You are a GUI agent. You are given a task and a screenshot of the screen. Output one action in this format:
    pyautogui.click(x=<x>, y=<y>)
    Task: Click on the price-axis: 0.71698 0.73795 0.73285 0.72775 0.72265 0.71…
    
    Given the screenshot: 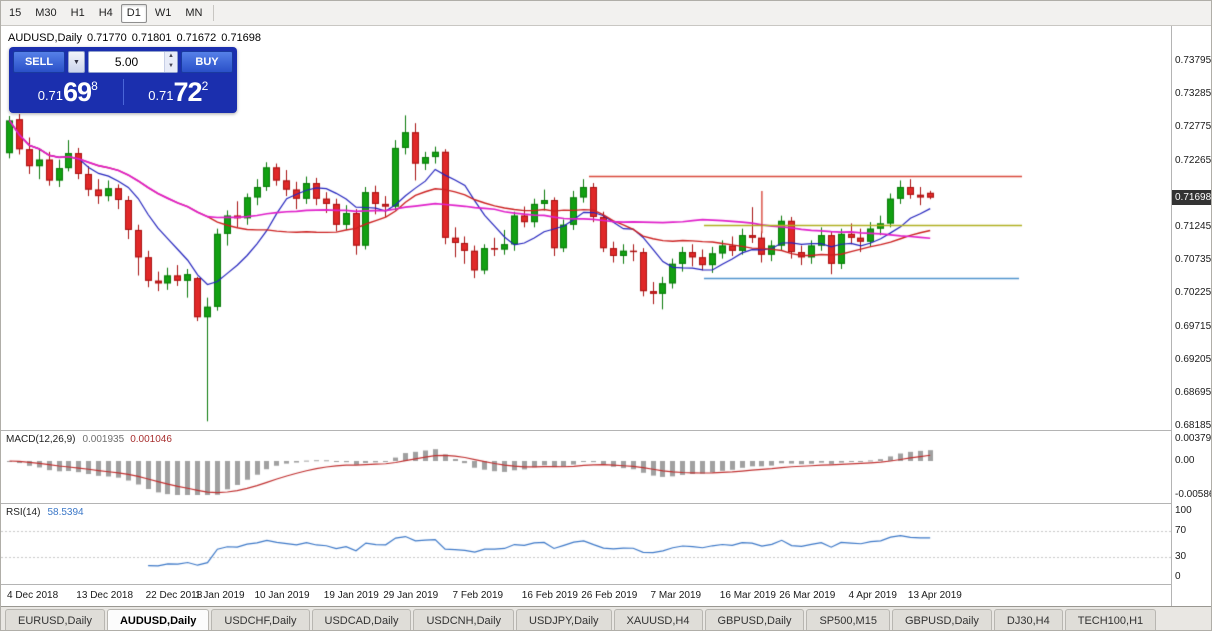 What is the action you would take?
    pyautogui.click(x=1191, y=316)
    